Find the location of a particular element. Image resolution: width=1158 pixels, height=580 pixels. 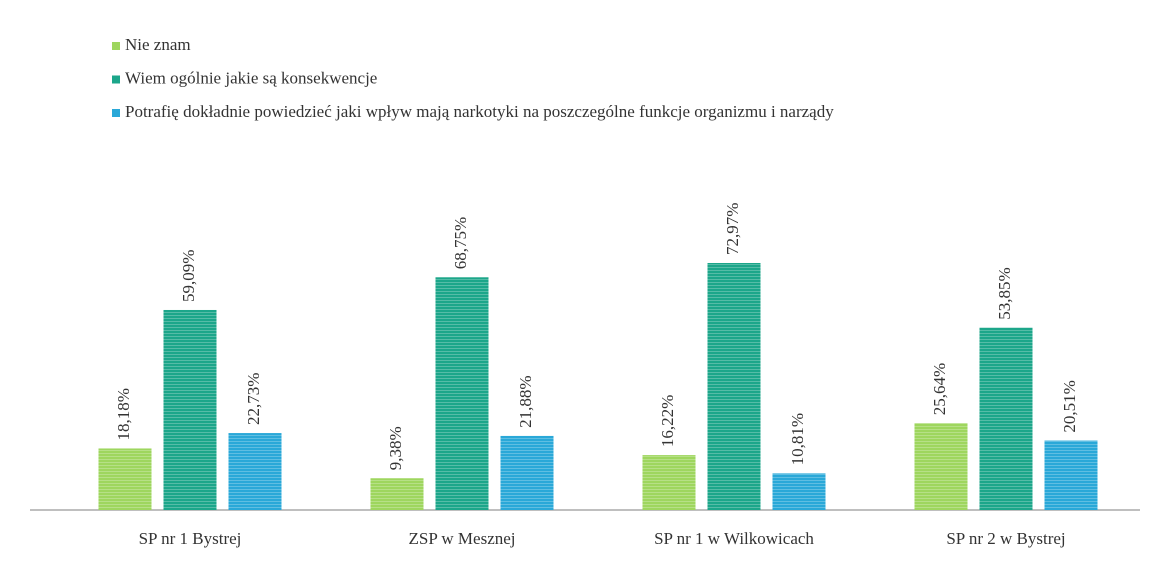

data-label: 20,51% is located at coordinates (1069, 406).